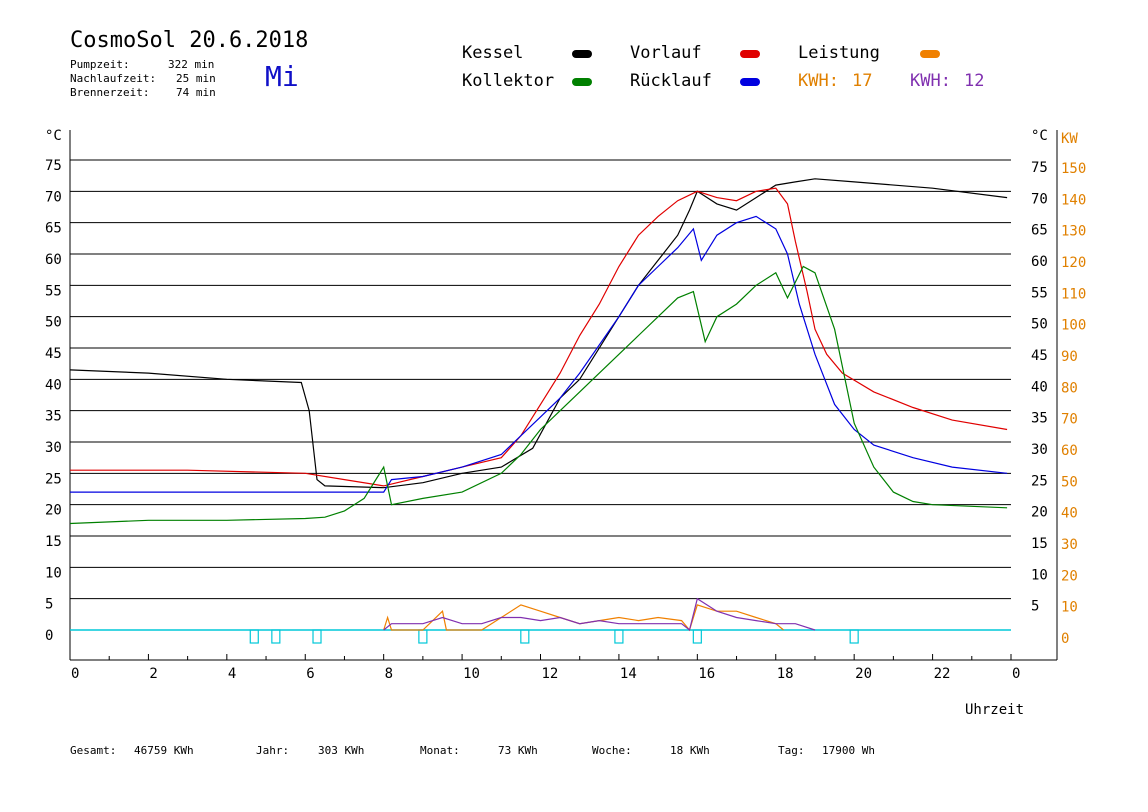 This screenshot has width=1148, height=812. Describe the element at coordinates (1039, 262) in the screenshot. I see `y-tick-label-right: 60` at that location.